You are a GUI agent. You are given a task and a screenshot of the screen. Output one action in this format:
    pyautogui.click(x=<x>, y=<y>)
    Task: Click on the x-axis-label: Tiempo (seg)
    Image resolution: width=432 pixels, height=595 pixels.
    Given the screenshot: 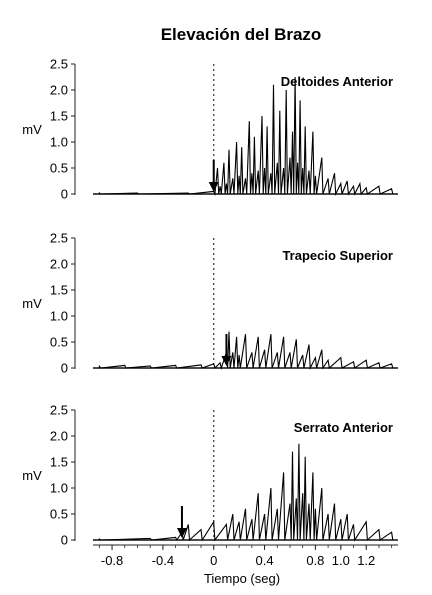 What is the action you would take?
    pyautogui.click(x=242, y=578)
    